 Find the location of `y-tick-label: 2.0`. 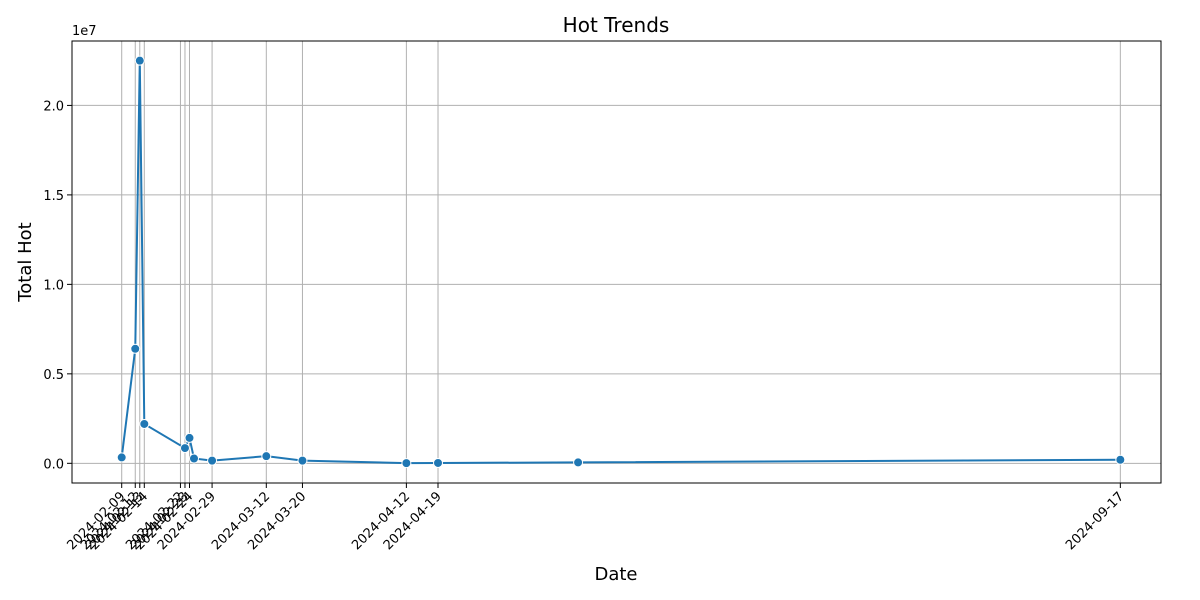

y-tick-label: 2.0 is located at coordinates (53, 106).